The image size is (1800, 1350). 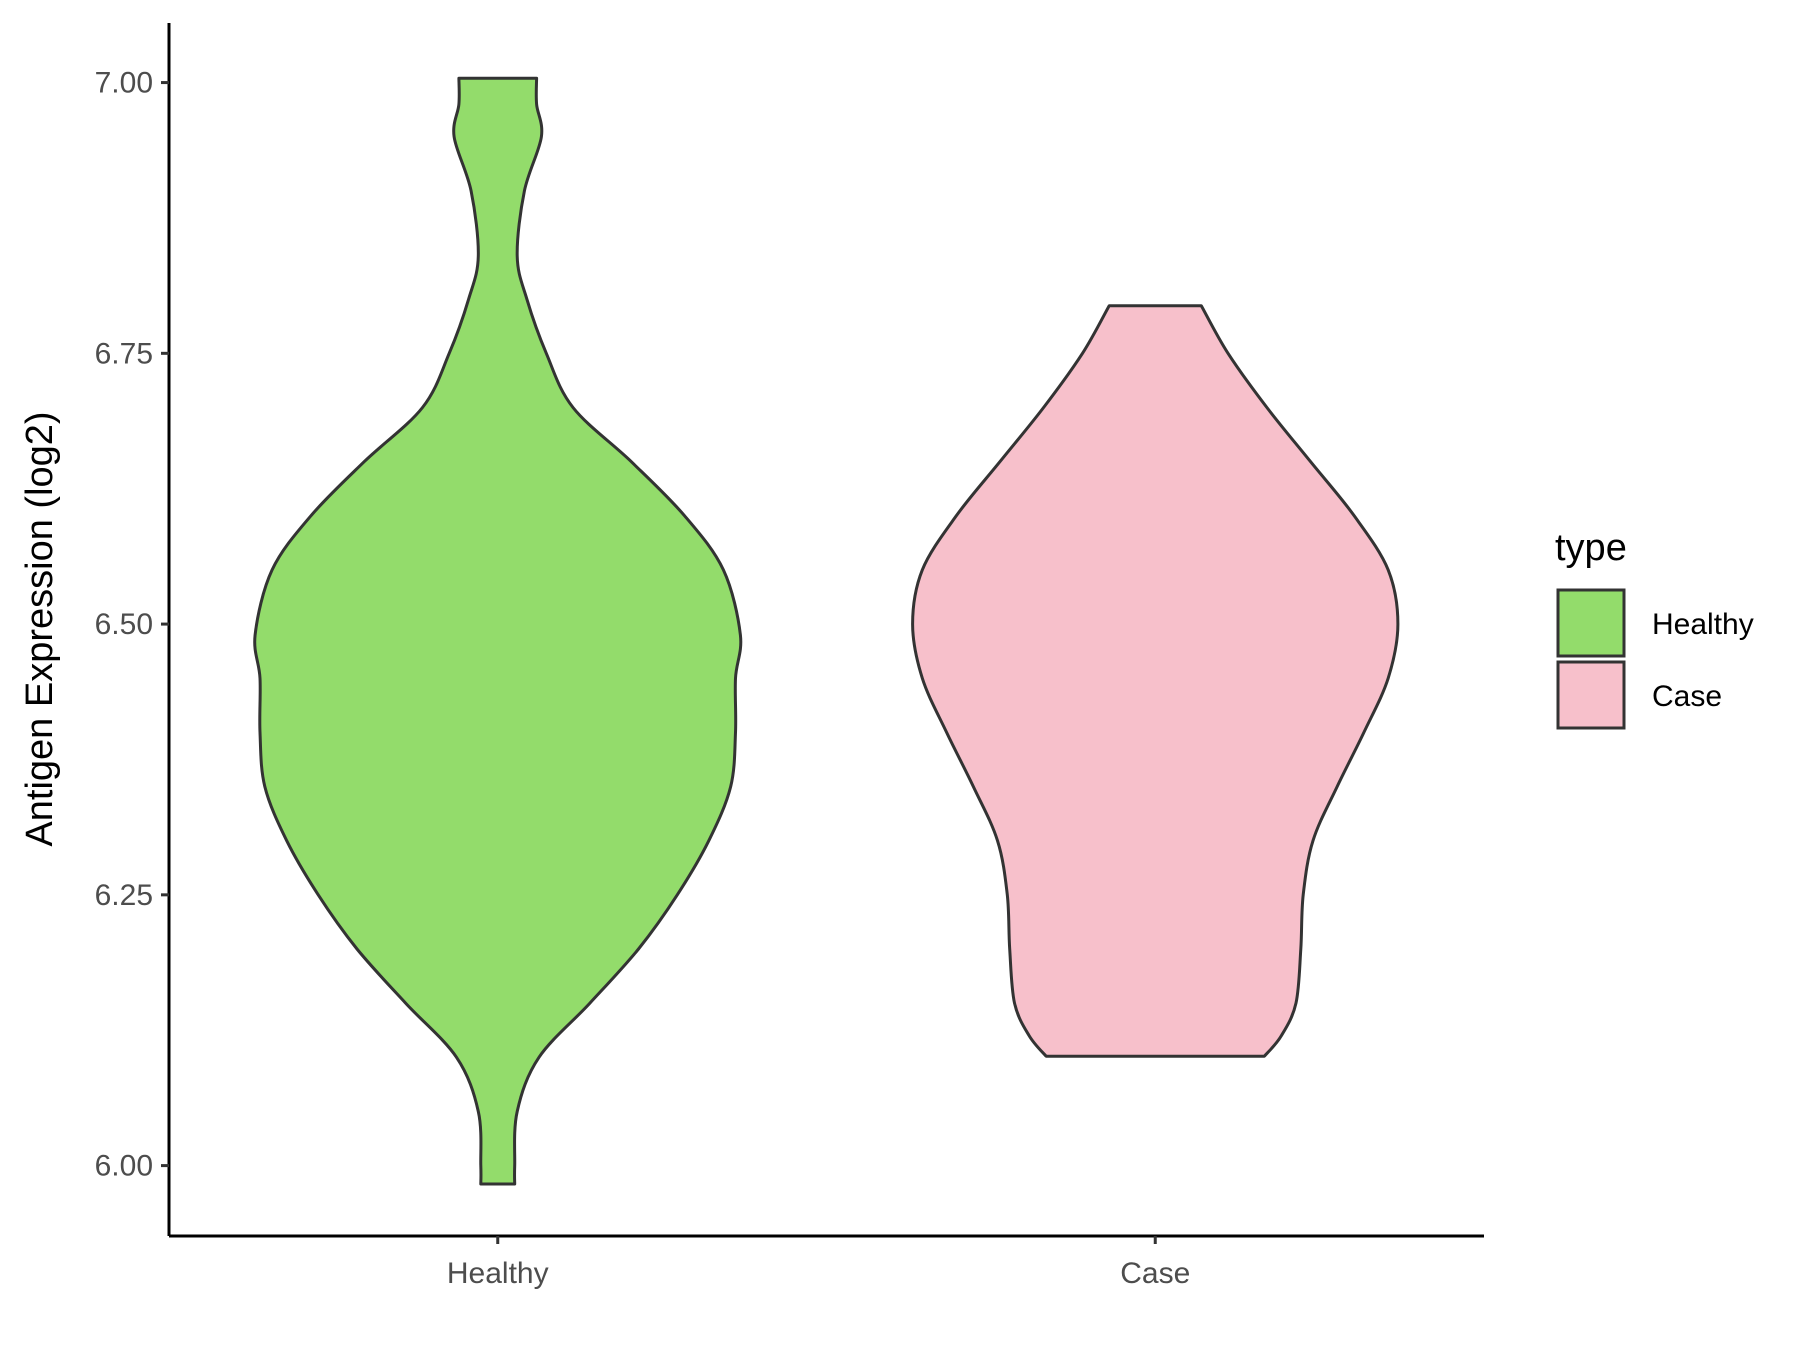 What do you see at coordinates (498, 1273) in the screenshot?
I see `x-tick-label: Healthy` at bounding box center [498, 1273].